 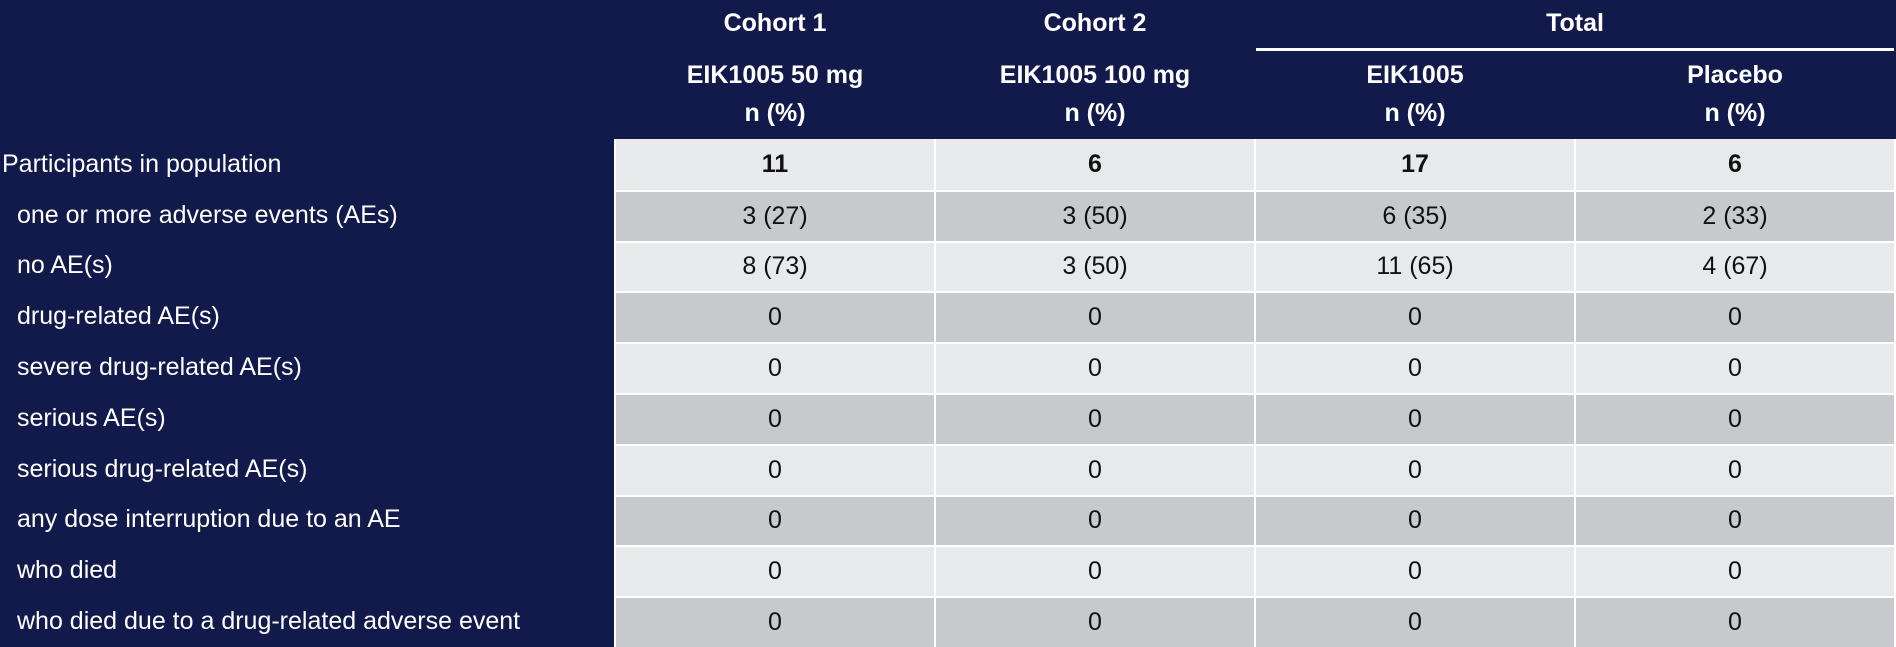 I want to click on row-label: any dose interruption due to an AE, so click(x=307, y=520).